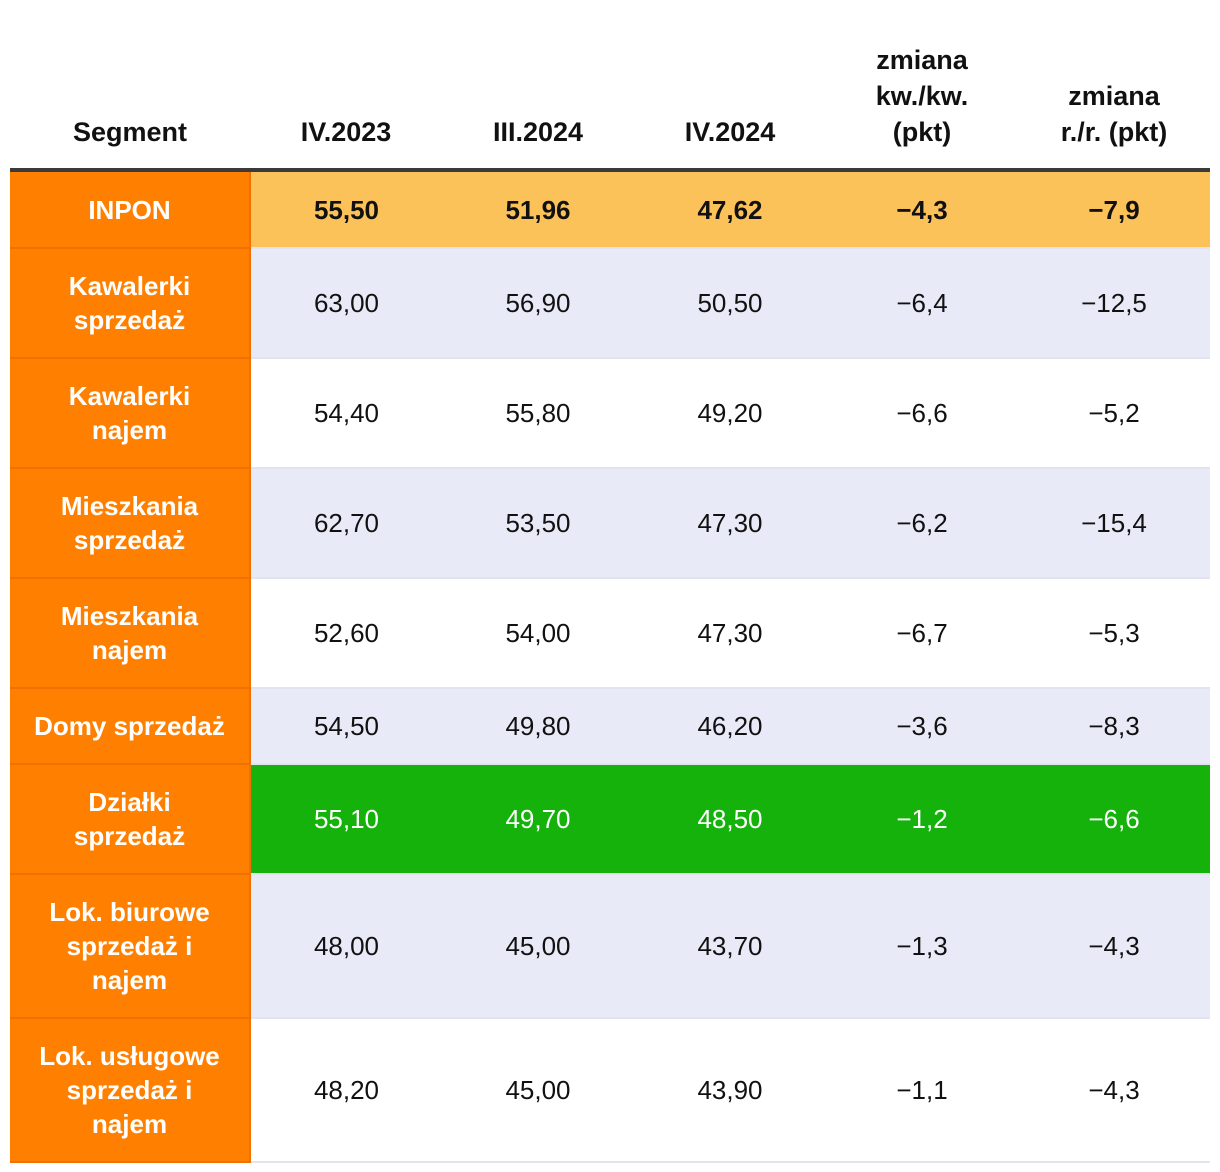 The width and height of the screenshot is (1220, 1172). I want to click on value-cell-iv-2024: 48,50, so click(730, 819).